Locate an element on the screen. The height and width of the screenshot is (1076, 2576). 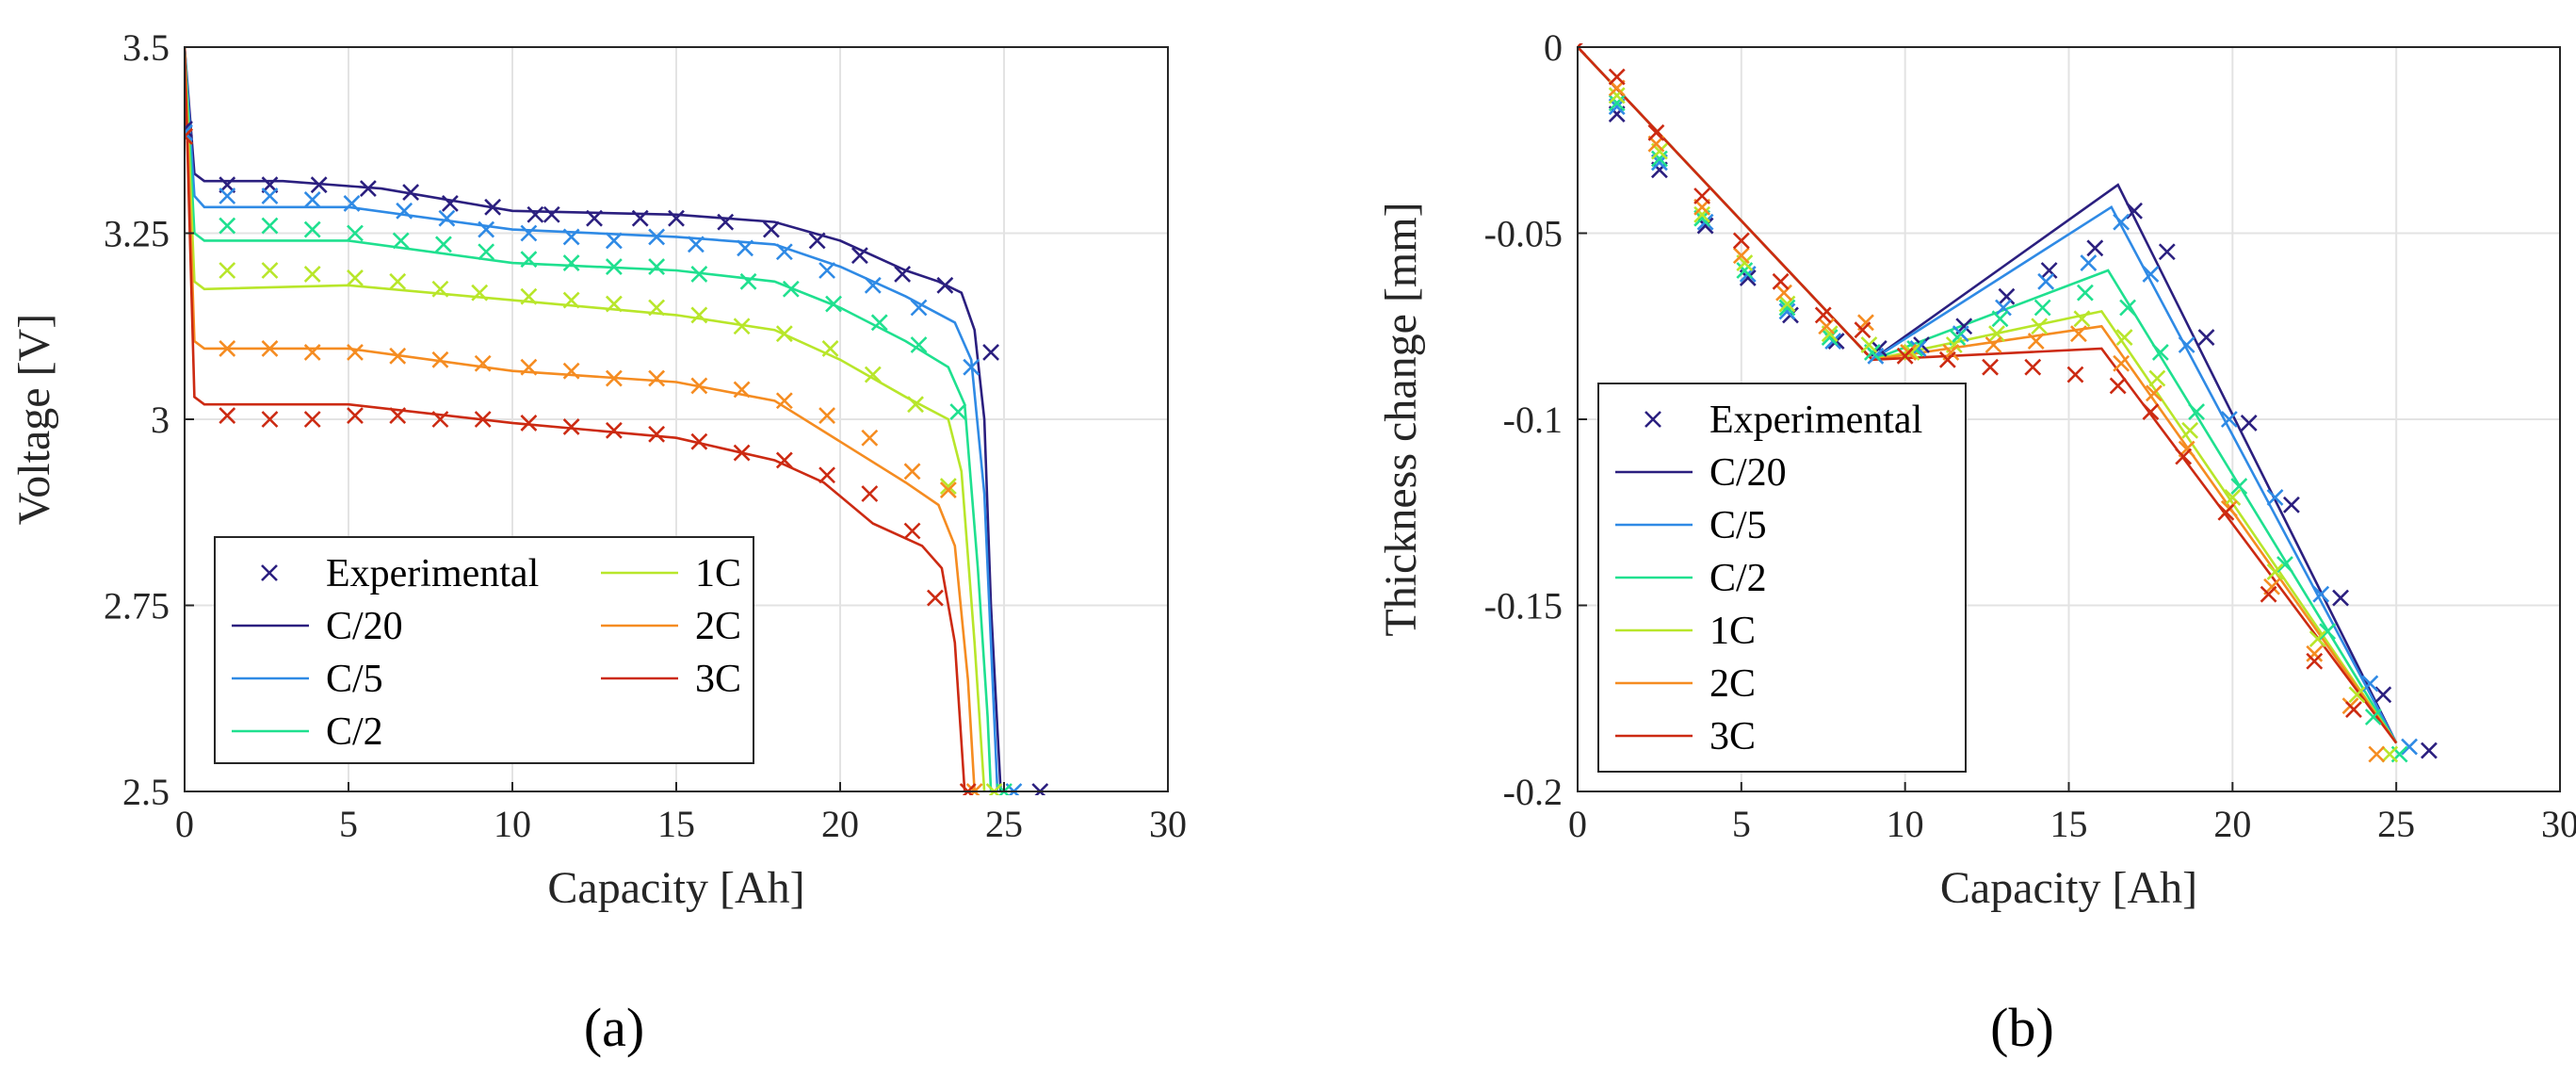
panel-a-ylabel: Voltage [V] is located at coordinates (34, 419).